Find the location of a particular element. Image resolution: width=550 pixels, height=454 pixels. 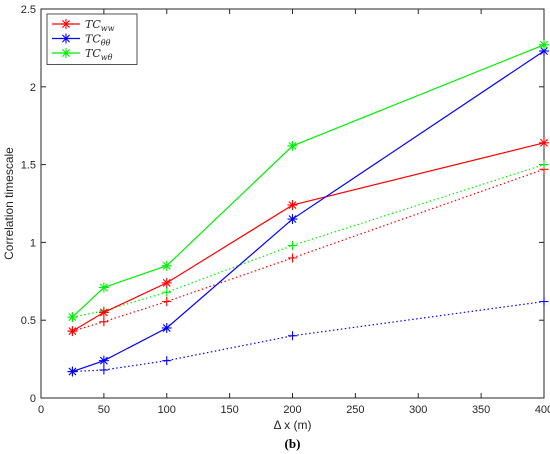

x-tick-label: 250 is located at coordinates (355, 410).